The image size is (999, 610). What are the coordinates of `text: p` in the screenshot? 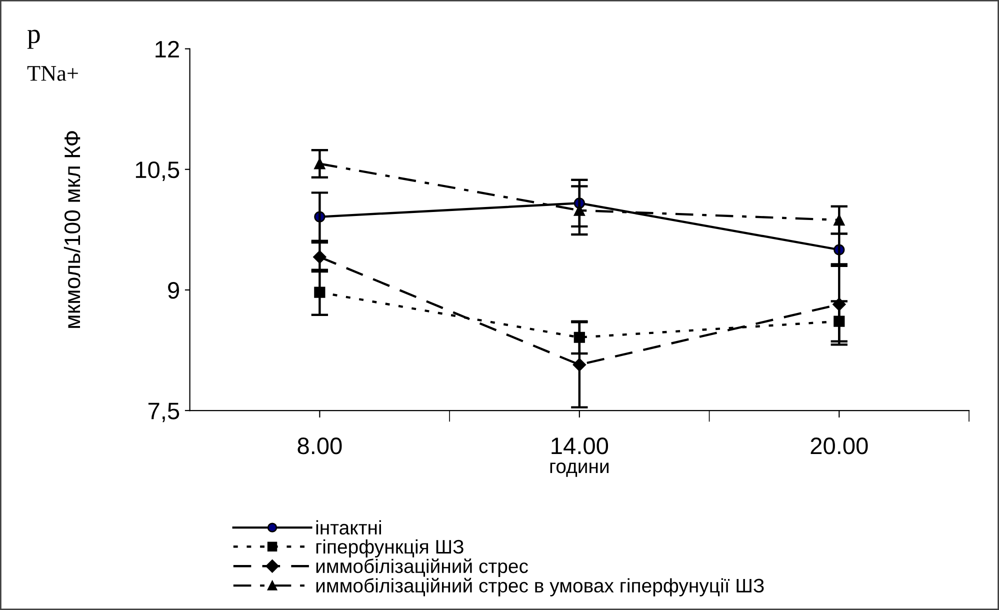 It's located at (33, 39).